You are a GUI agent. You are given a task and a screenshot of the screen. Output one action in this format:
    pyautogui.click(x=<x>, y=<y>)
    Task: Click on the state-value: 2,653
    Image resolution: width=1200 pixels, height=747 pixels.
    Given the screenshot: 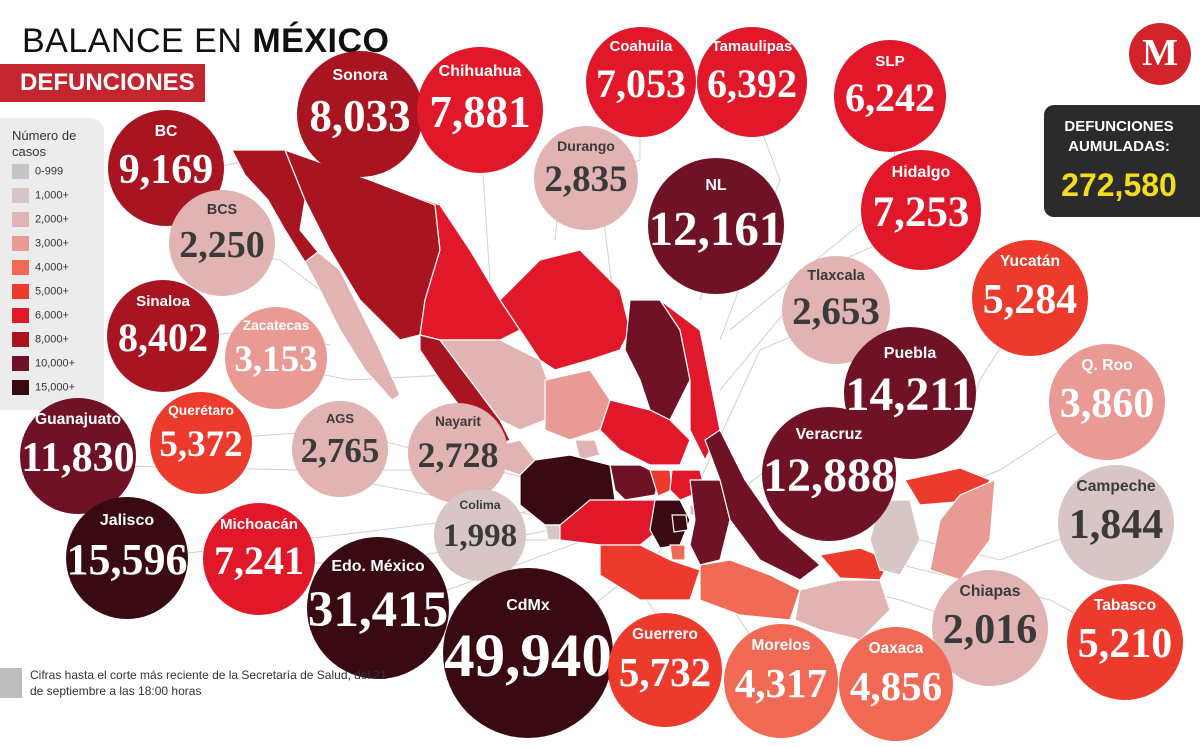 What is the action you would take?
    pyautogui.click(x=836, y=312)
    